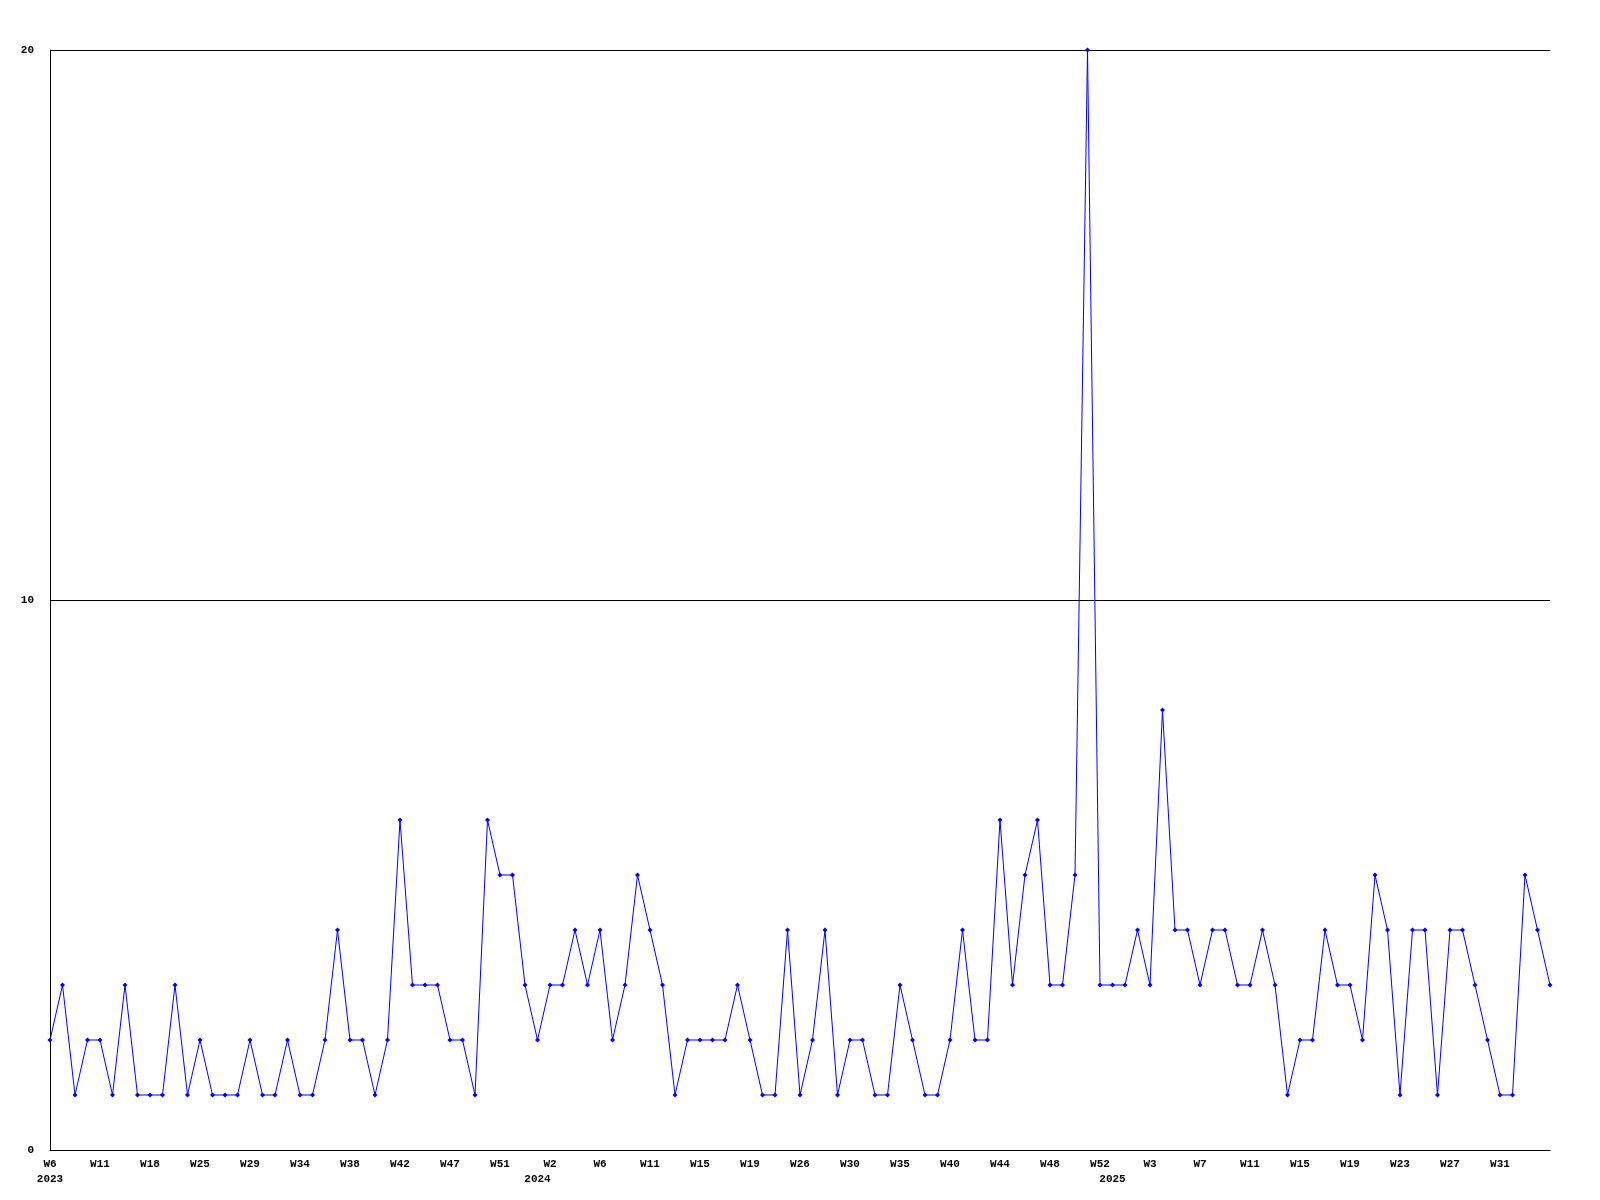 The image size is (1600, 1200). What do you see at coordinates (1113, 1178) in the screenshot?
I see `x-tick-label: 2025` at bounding box center [1113, 1178].